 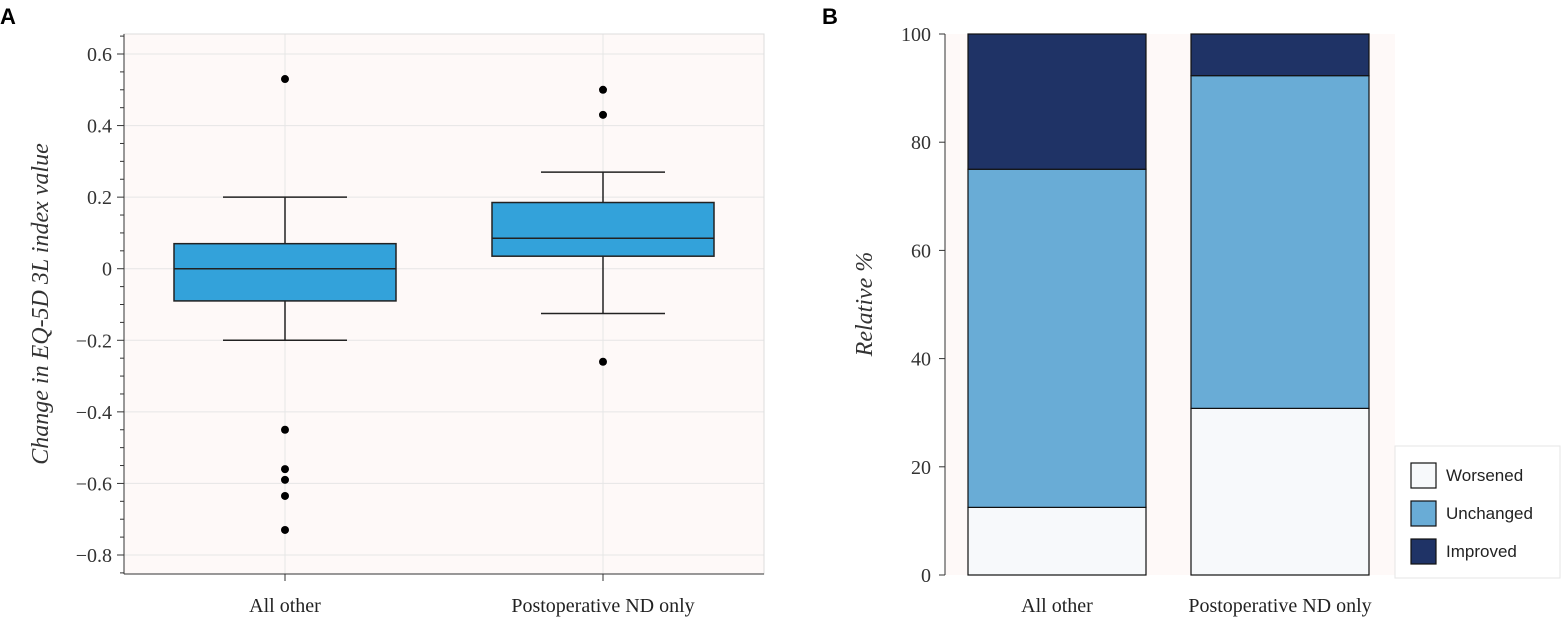 I want to click on legend-label-improved: Improved, so click(x=1481, y=551).